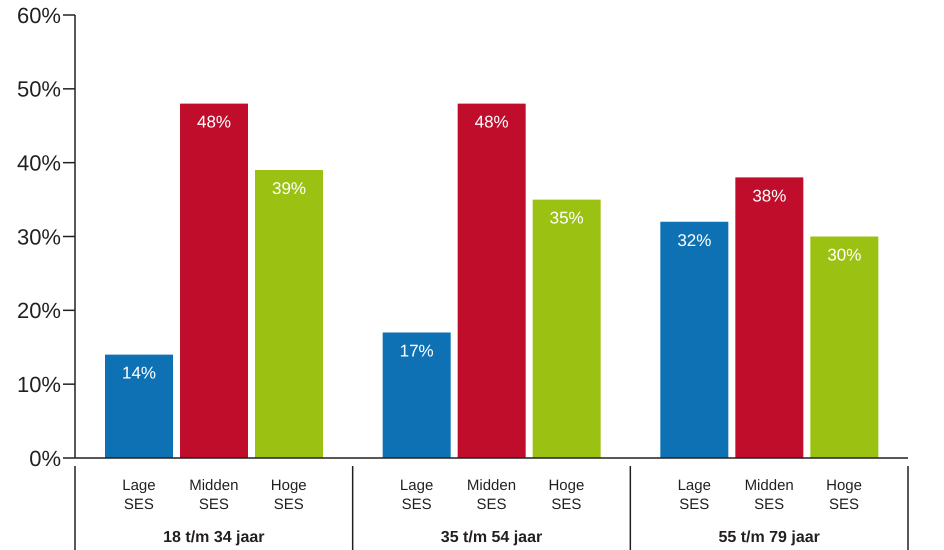 The width and height of the screenshot is (944, 550). What do you see at coordinates (213, 495) in the screenshot?
I see `series-label: Midden SES` at bounding box center [213, 495].